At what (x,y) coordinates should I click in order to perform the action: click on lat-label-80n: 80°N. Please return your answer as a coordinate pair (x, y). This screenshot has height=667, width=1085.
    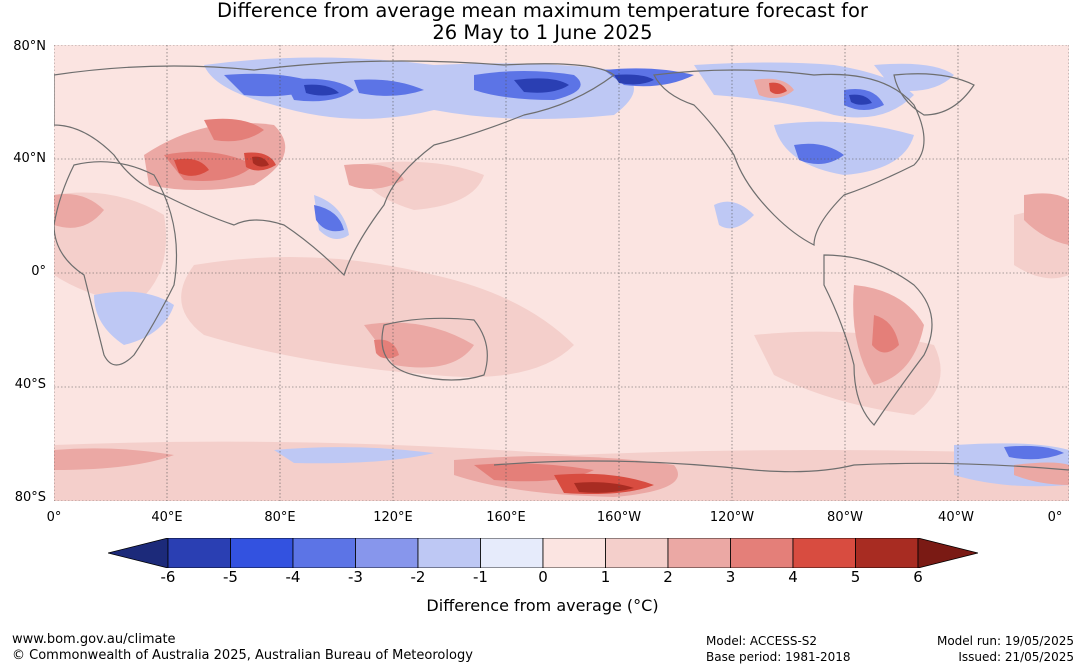
    Looking at the image, I should click on (29, 46).